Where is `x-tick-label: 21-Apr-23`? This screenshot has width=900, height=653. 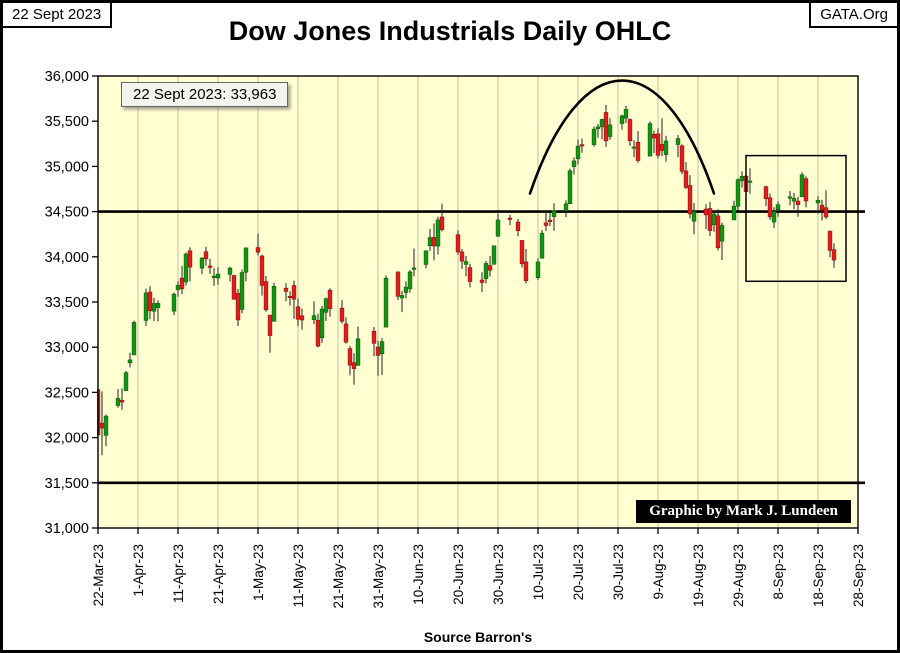 x-tick-label: 21-Apr-23 is located at coordinates (218, 574).